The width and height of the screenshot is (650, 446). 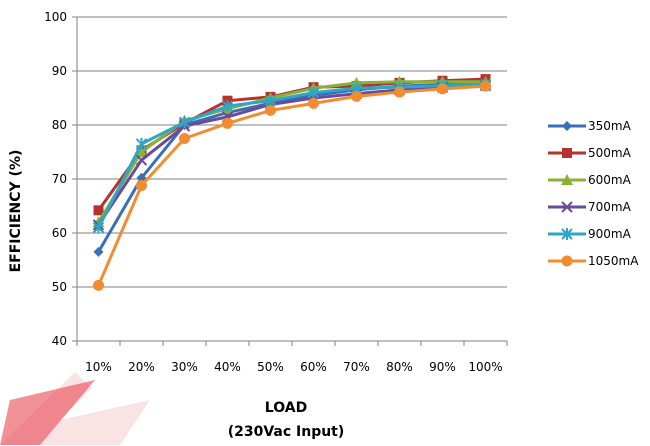 I want to click on legend-item: 1050mA, so click(x=593, y=261).